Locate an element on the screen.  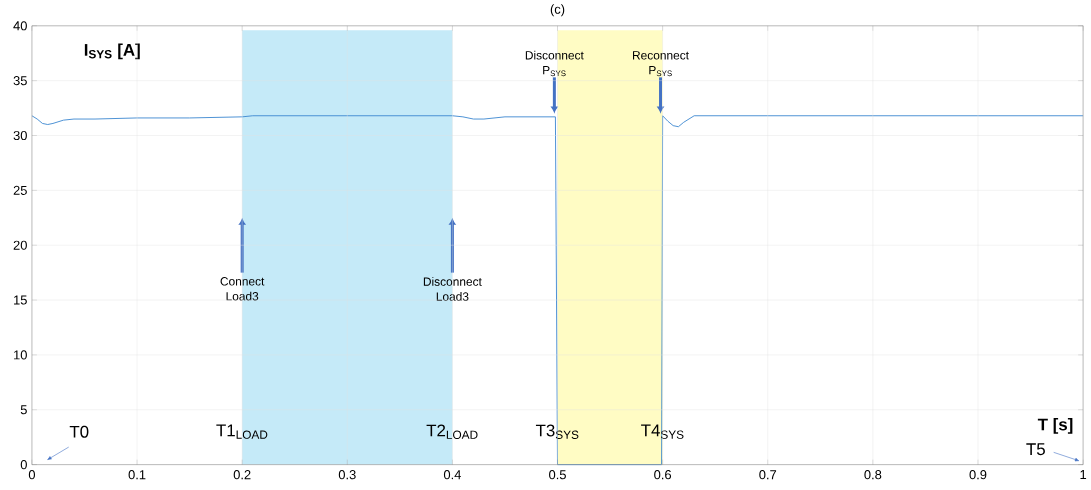
annotation: T5 is located at coordinates (1035, 449).